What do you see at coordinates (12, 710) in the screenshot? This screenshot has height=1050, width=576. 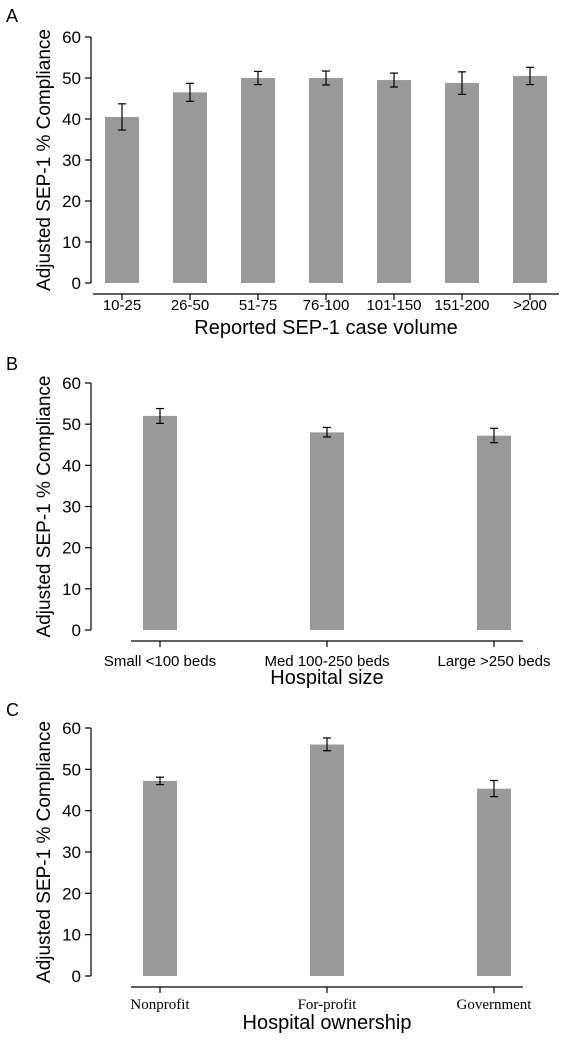 I see `panel-letter-c: C` at bounding box center [12, 710].